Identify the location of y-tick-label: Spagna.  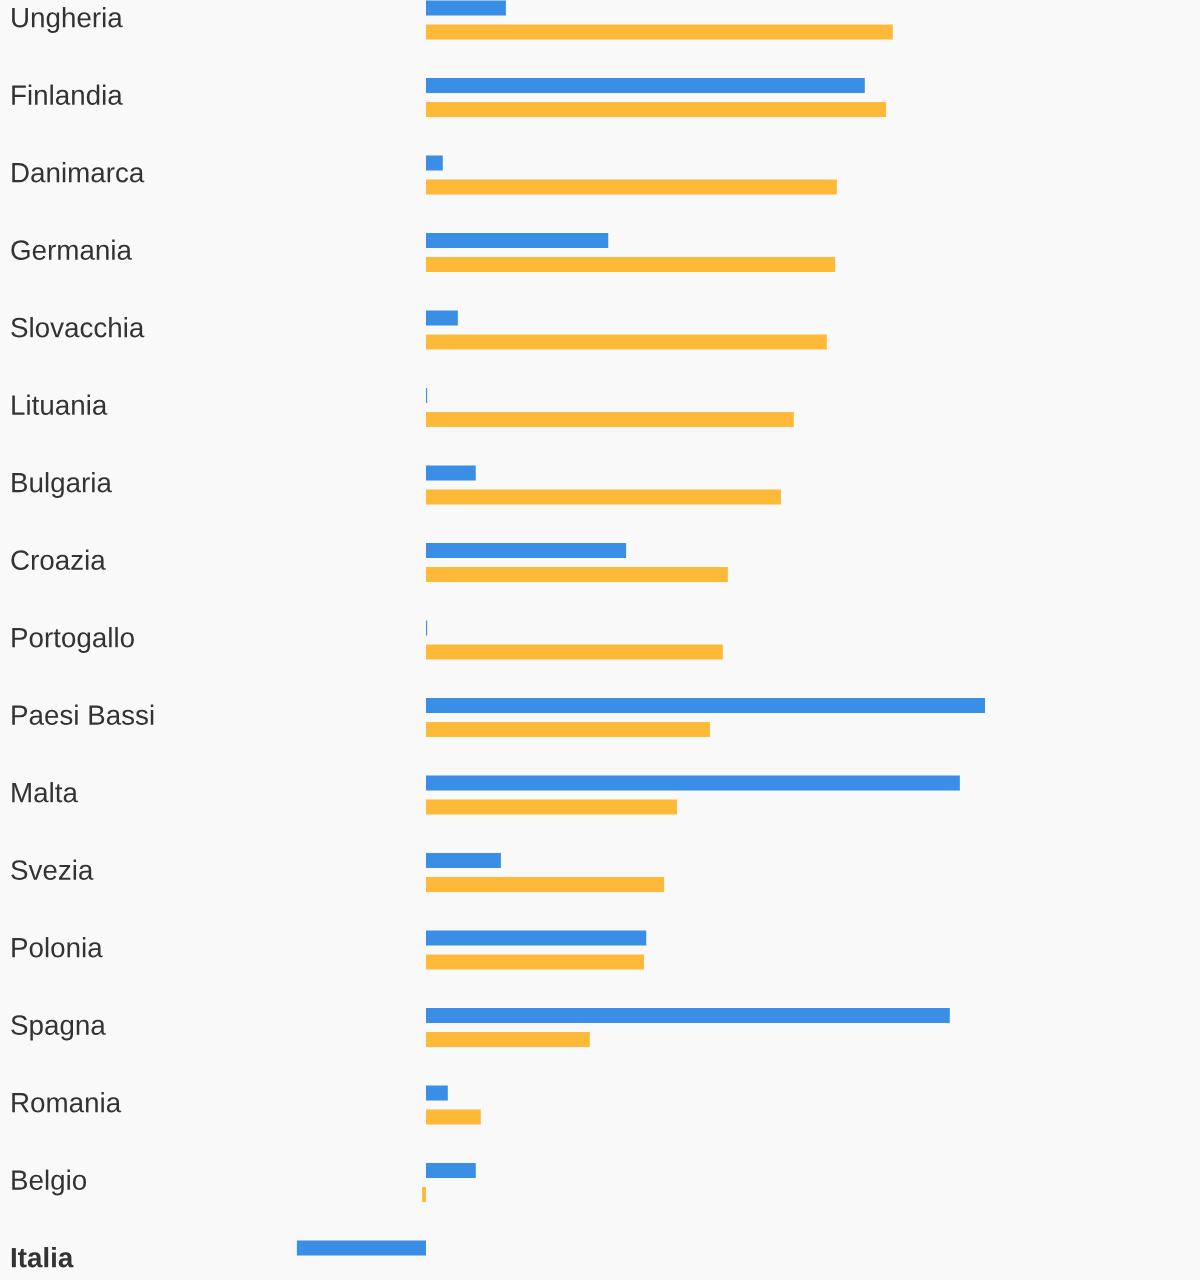
(58, 1028).